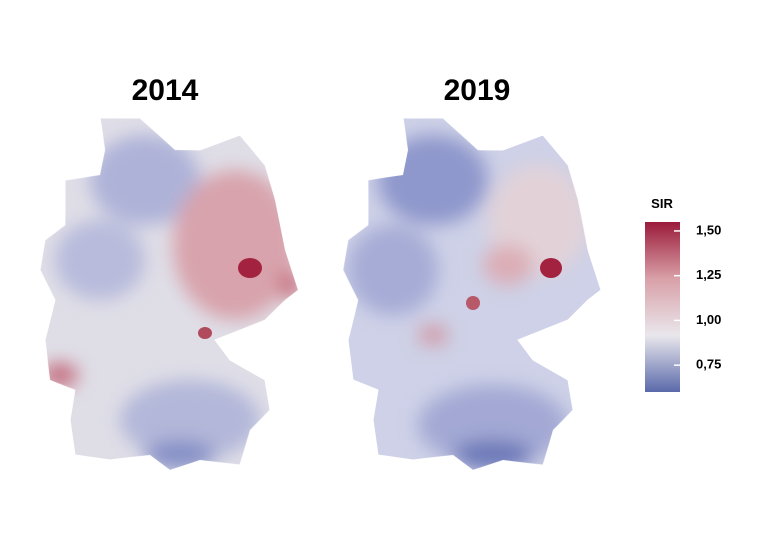  What do you see at coordinates (708, 229) in the screenshot?
I see `tick-label: 1,50` at bounding box center [708, 229].